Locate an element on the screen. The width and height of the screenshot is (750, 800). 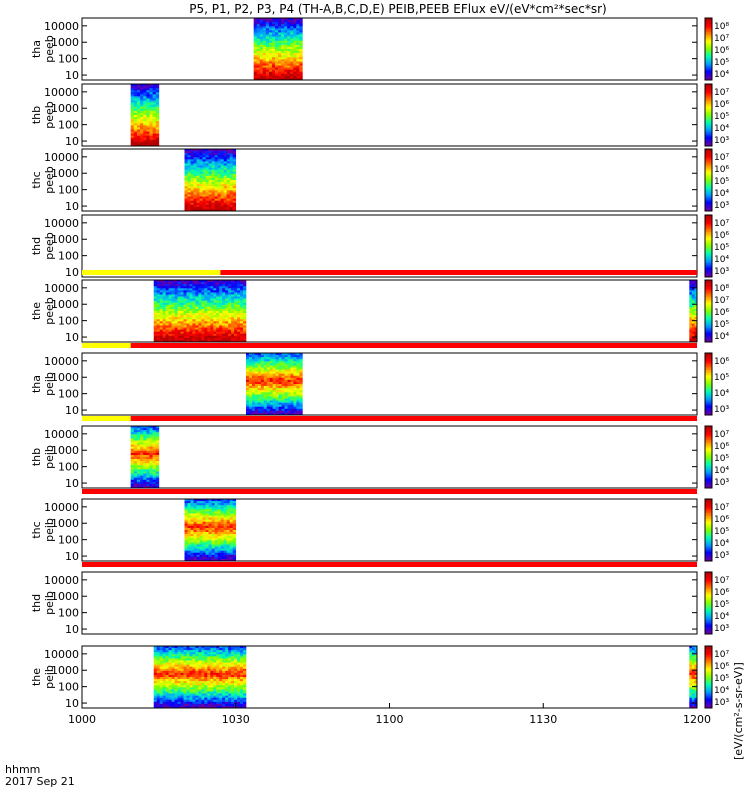
panel-probe-label: the is located at coordinates (36, 311).